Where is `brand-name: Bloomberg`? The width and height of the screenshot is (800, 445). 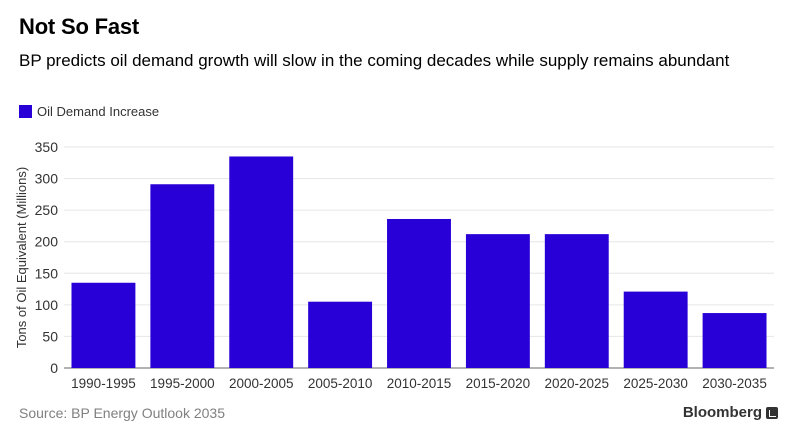 brand-name: Bloomberg is located at coordinates (722, 412).